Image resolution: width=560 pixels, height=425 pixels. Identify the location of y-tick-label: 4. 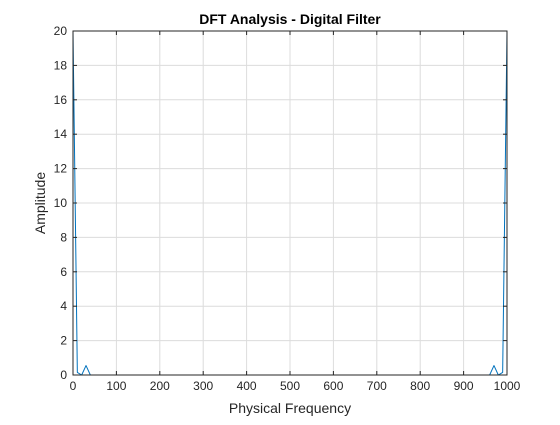
(63, 306).